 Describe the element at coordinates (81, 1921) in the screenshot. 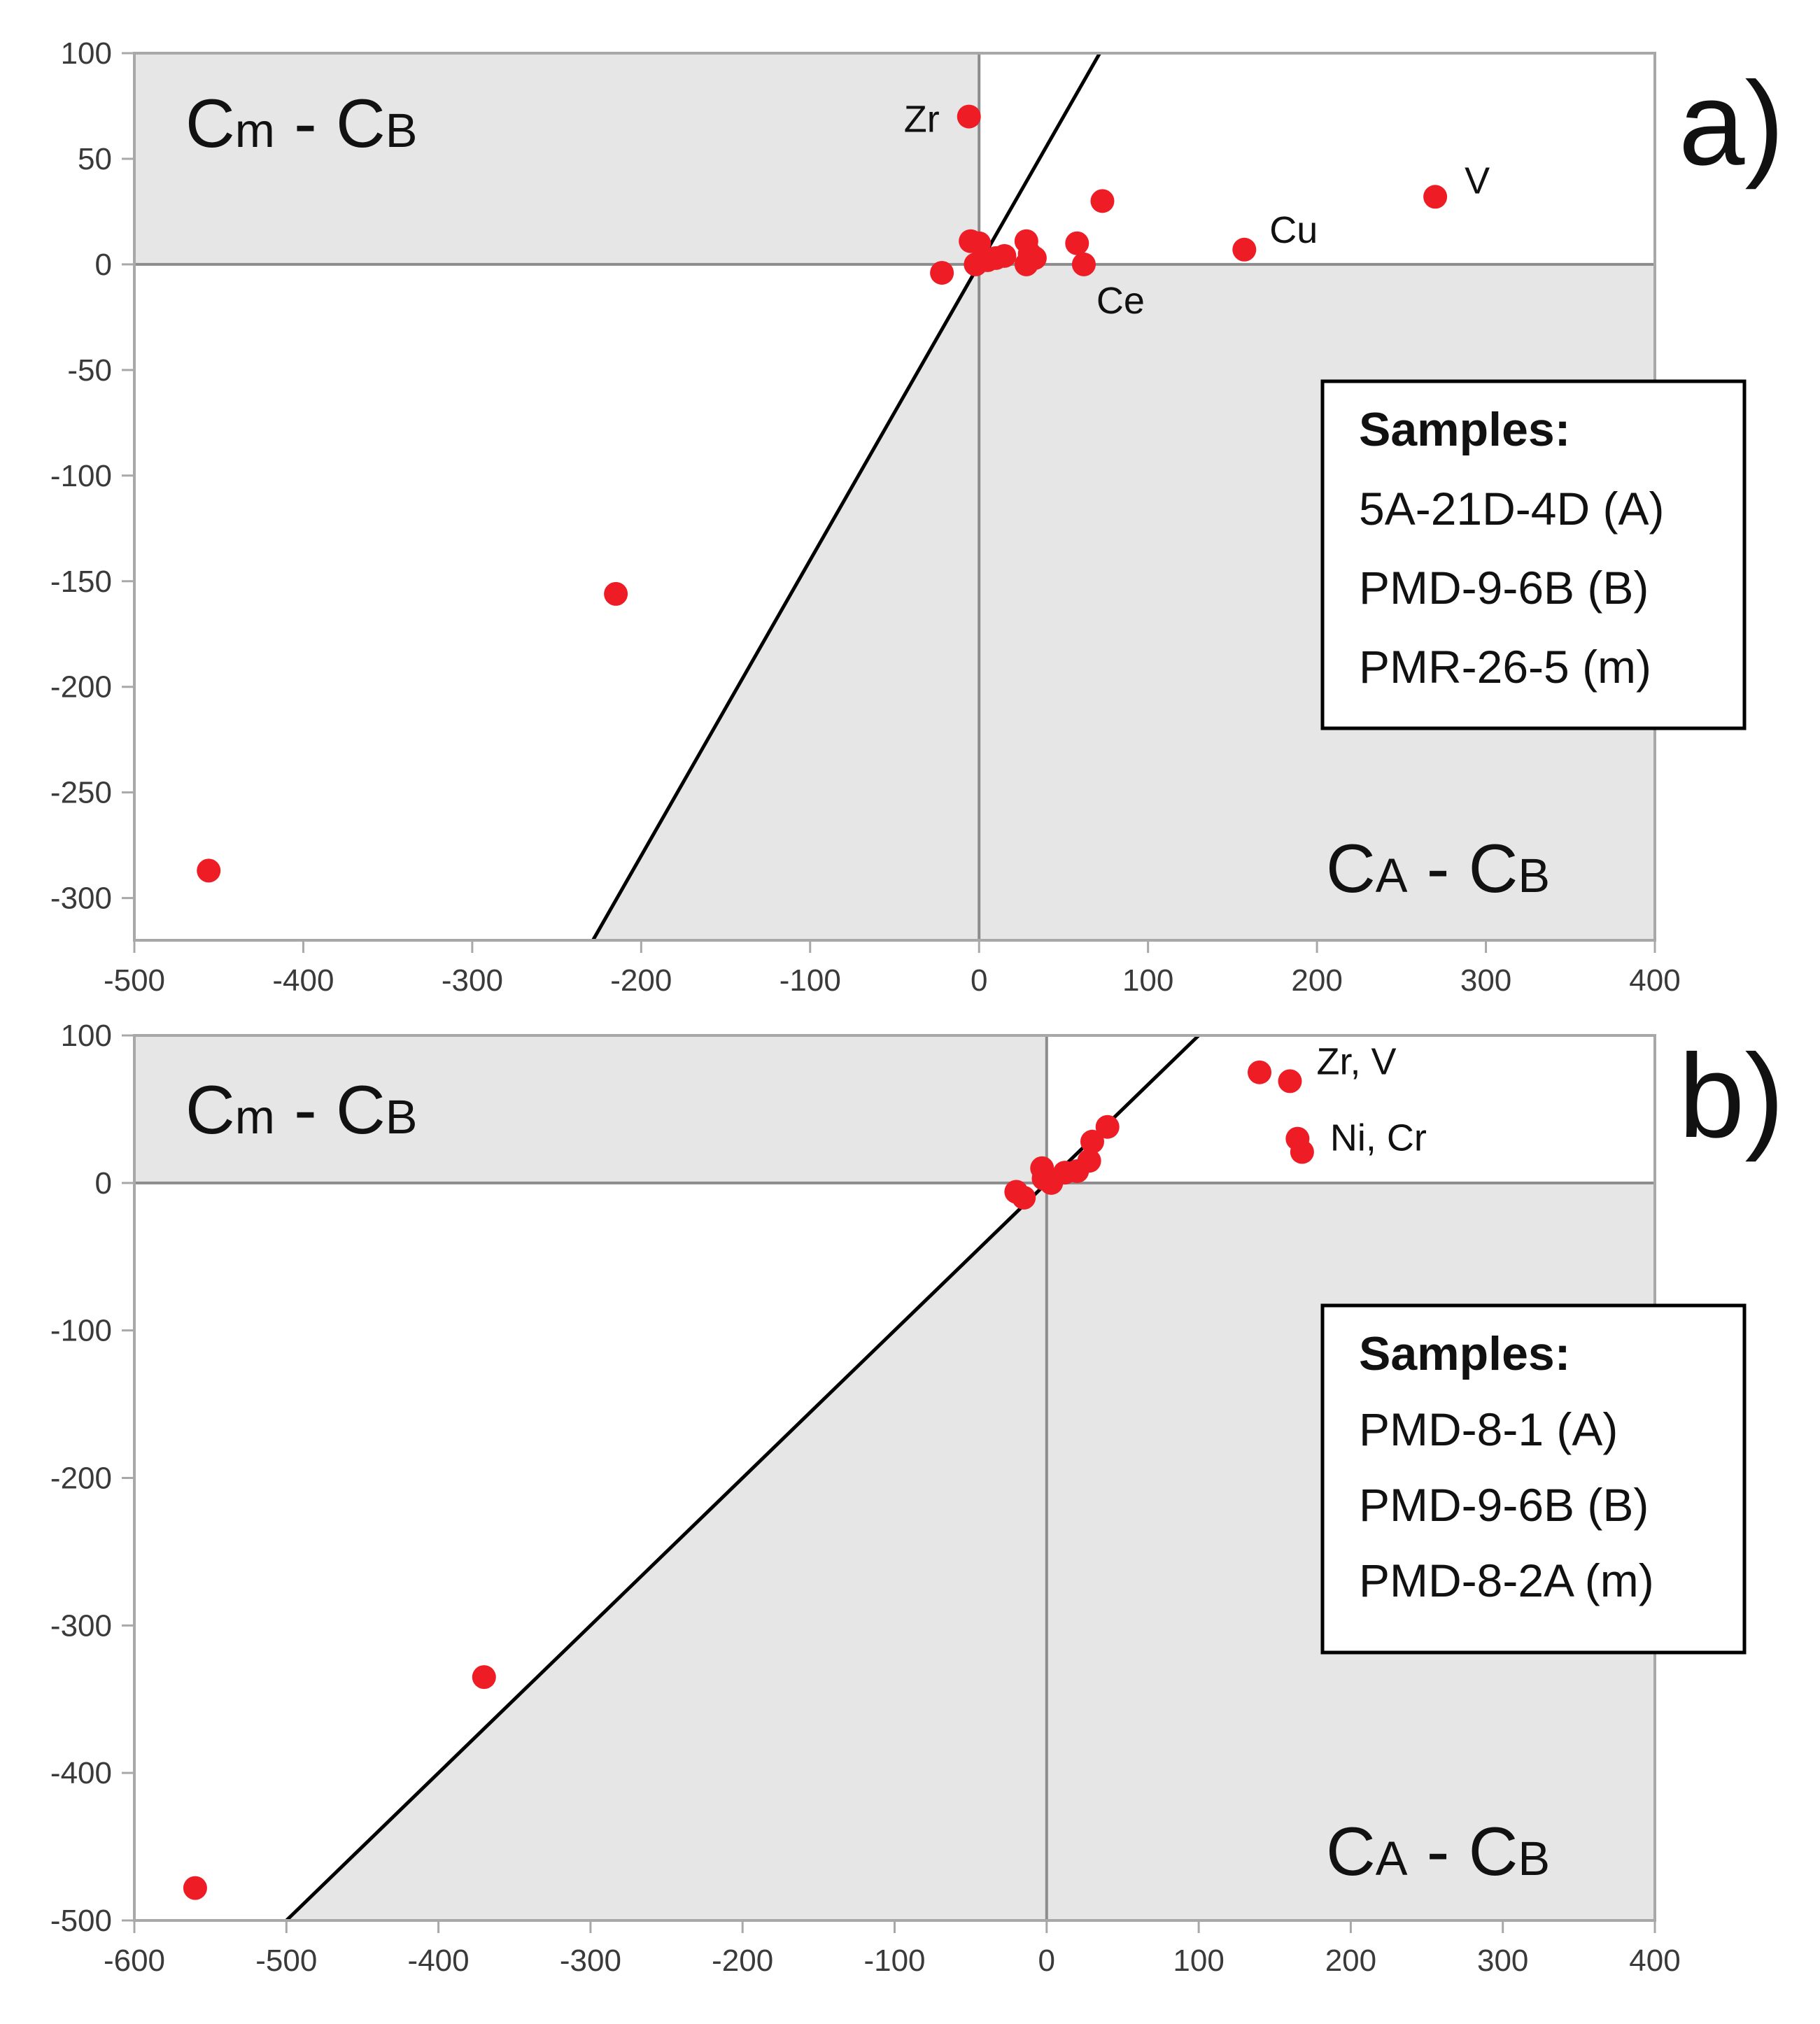

I see `y-tick-label: -500` at that location.